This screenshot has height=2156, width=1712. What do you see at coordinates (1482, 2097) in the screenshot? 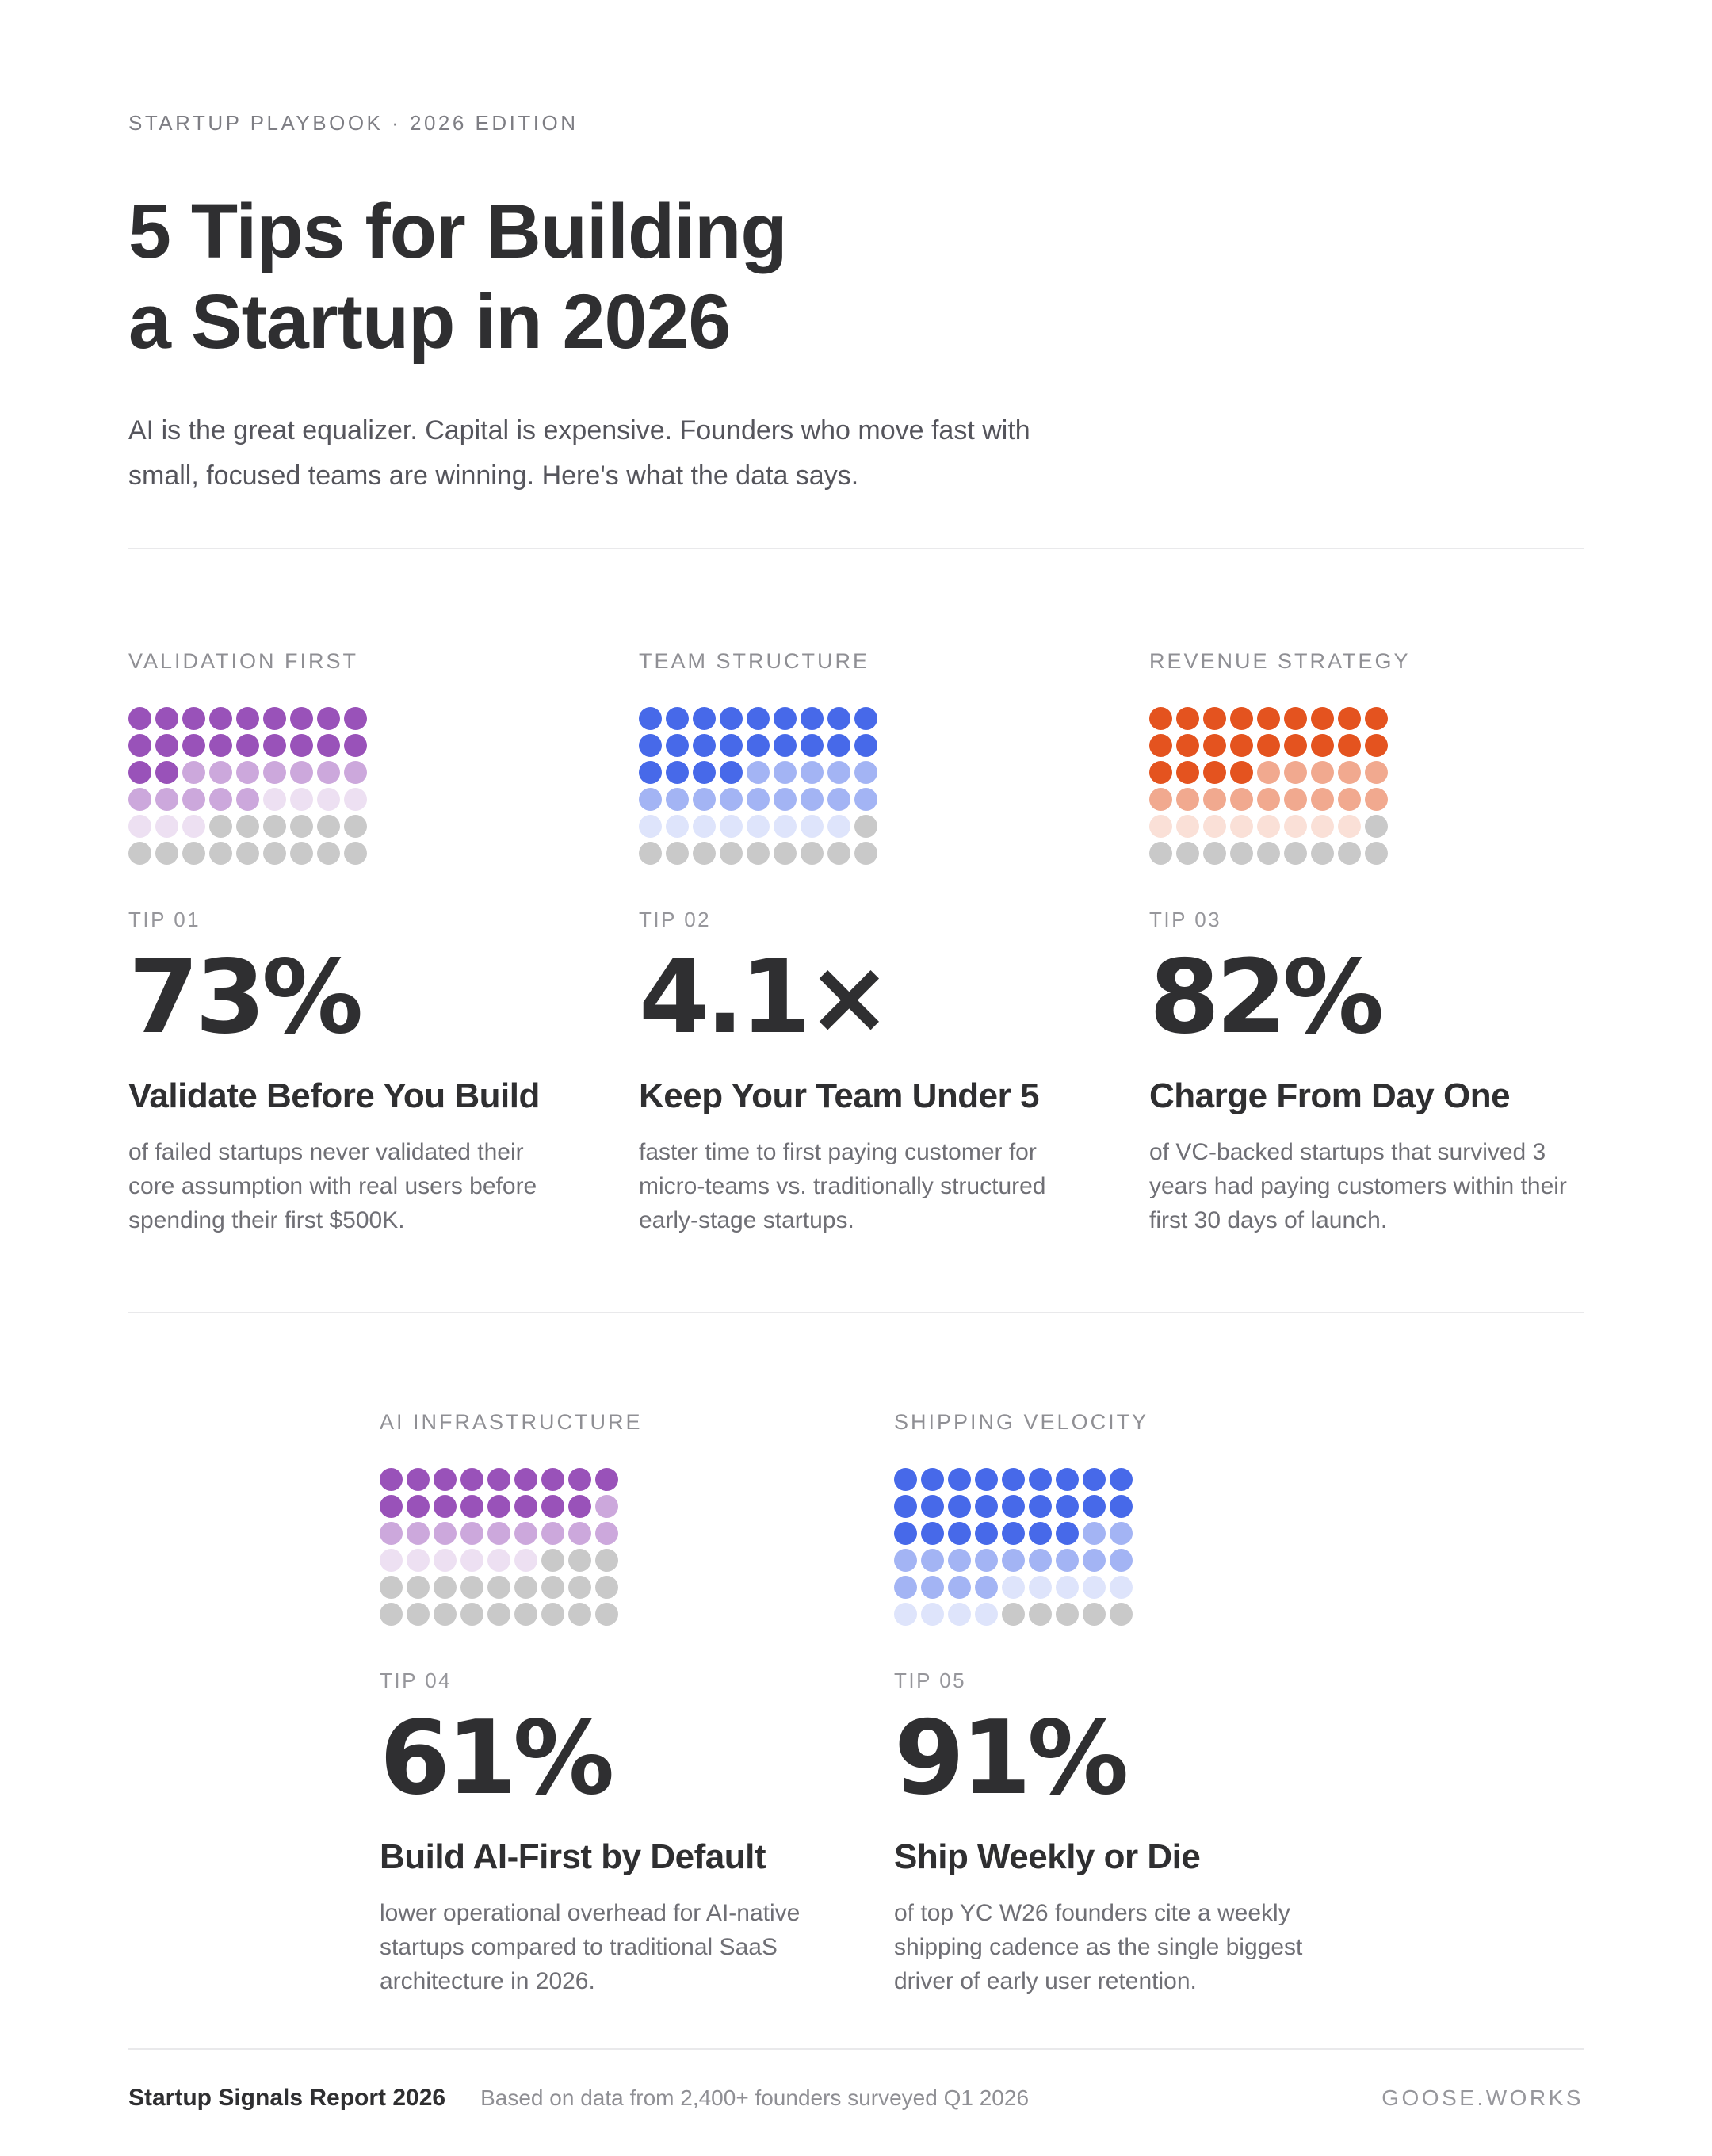
I see `footer-brand: GOOSE.WORKS` at bounding box center [1482, 2097].